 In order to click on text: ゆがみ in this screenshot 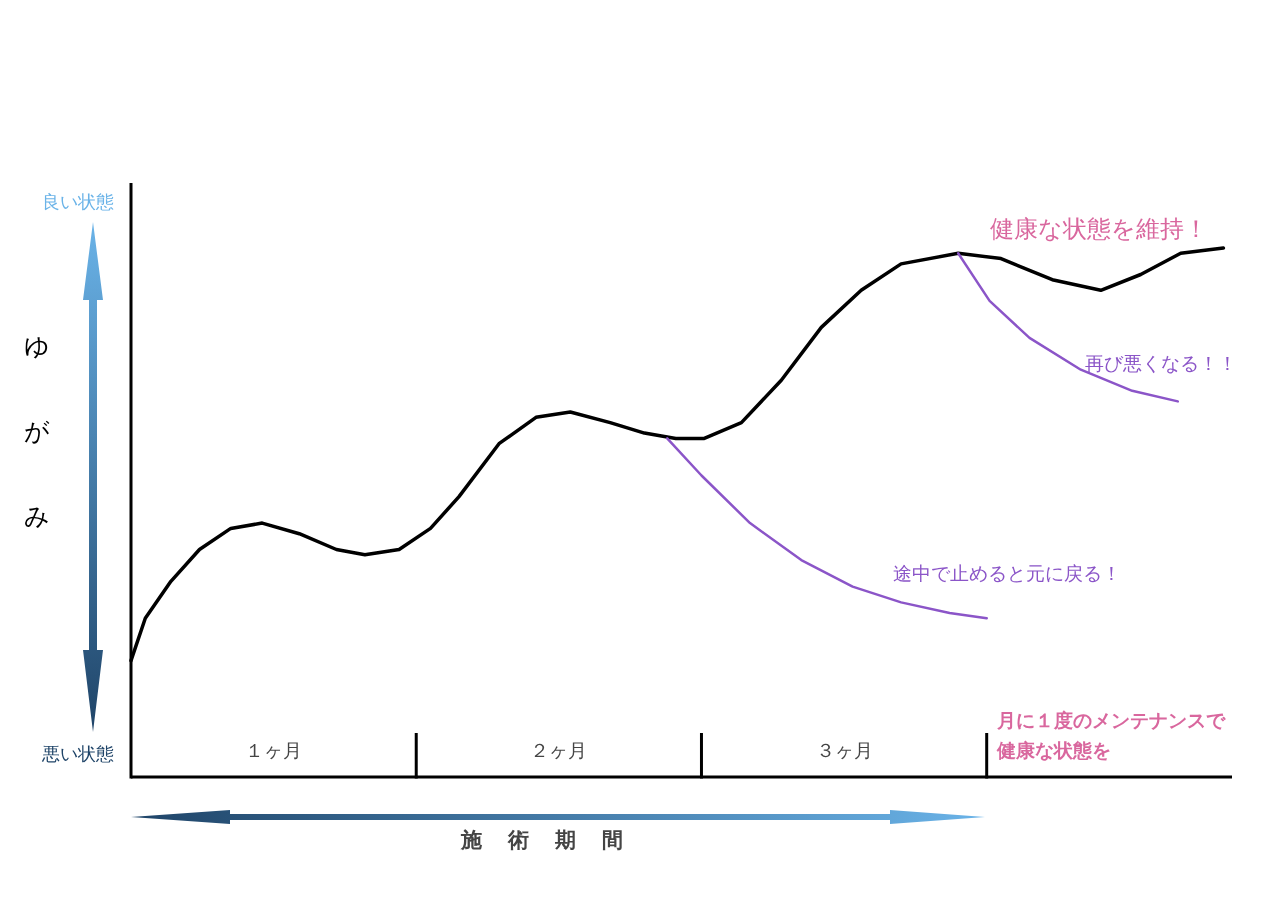, I will do `click(37, 431)`.